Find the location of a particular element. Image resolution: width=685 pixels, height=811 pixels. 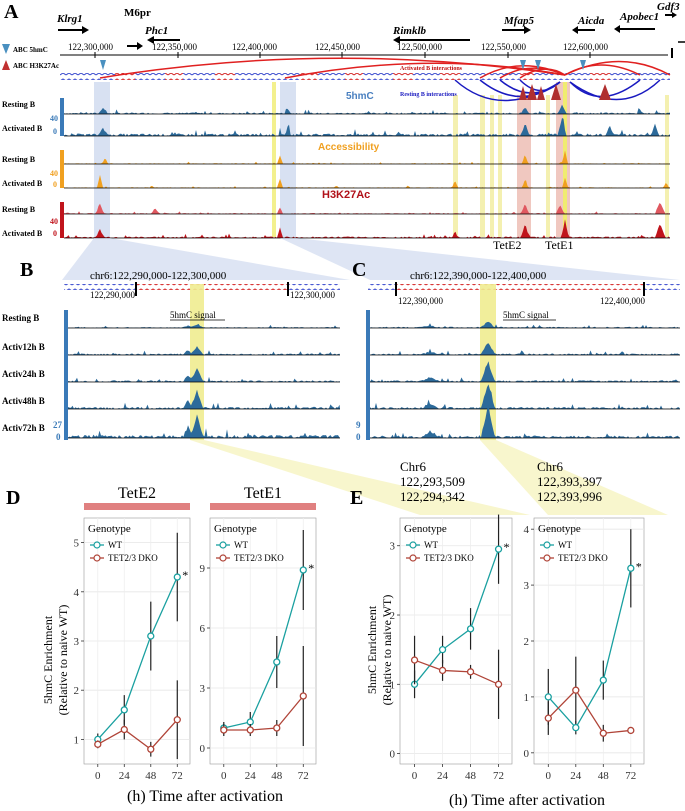

chart-0-title: TetE2 is located at coordinates (137, 493).